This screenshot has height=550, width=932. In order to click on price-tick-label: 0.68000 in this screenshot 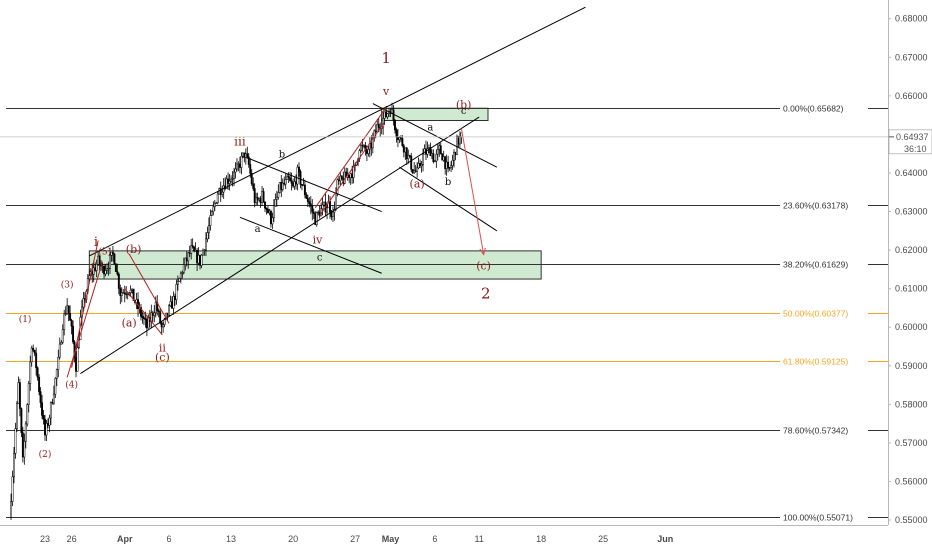, I will do `click(911, 19)`.